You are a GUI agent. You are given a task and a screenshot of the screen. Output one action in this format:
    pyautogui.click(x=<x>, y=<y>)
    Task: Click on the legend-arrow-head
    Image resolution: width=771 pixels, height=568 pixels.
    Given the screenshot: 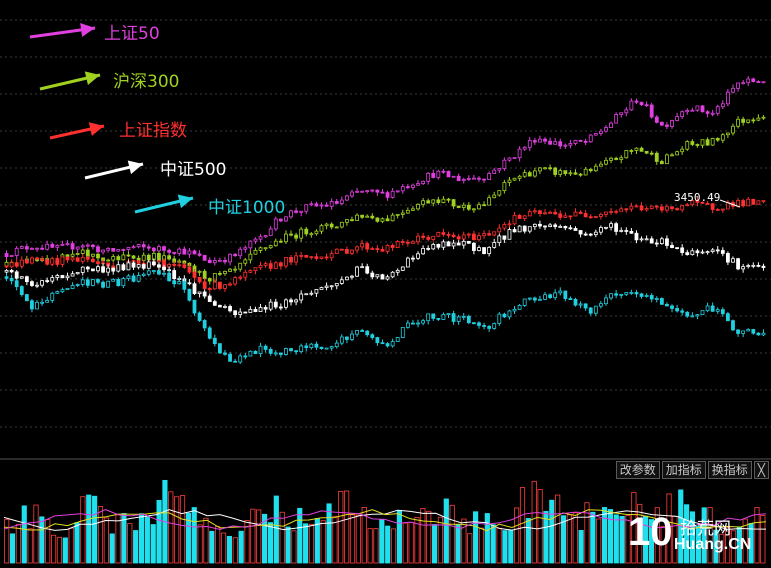 What is the action you would take?
    pyautogui.click(x=92, y=78)
    